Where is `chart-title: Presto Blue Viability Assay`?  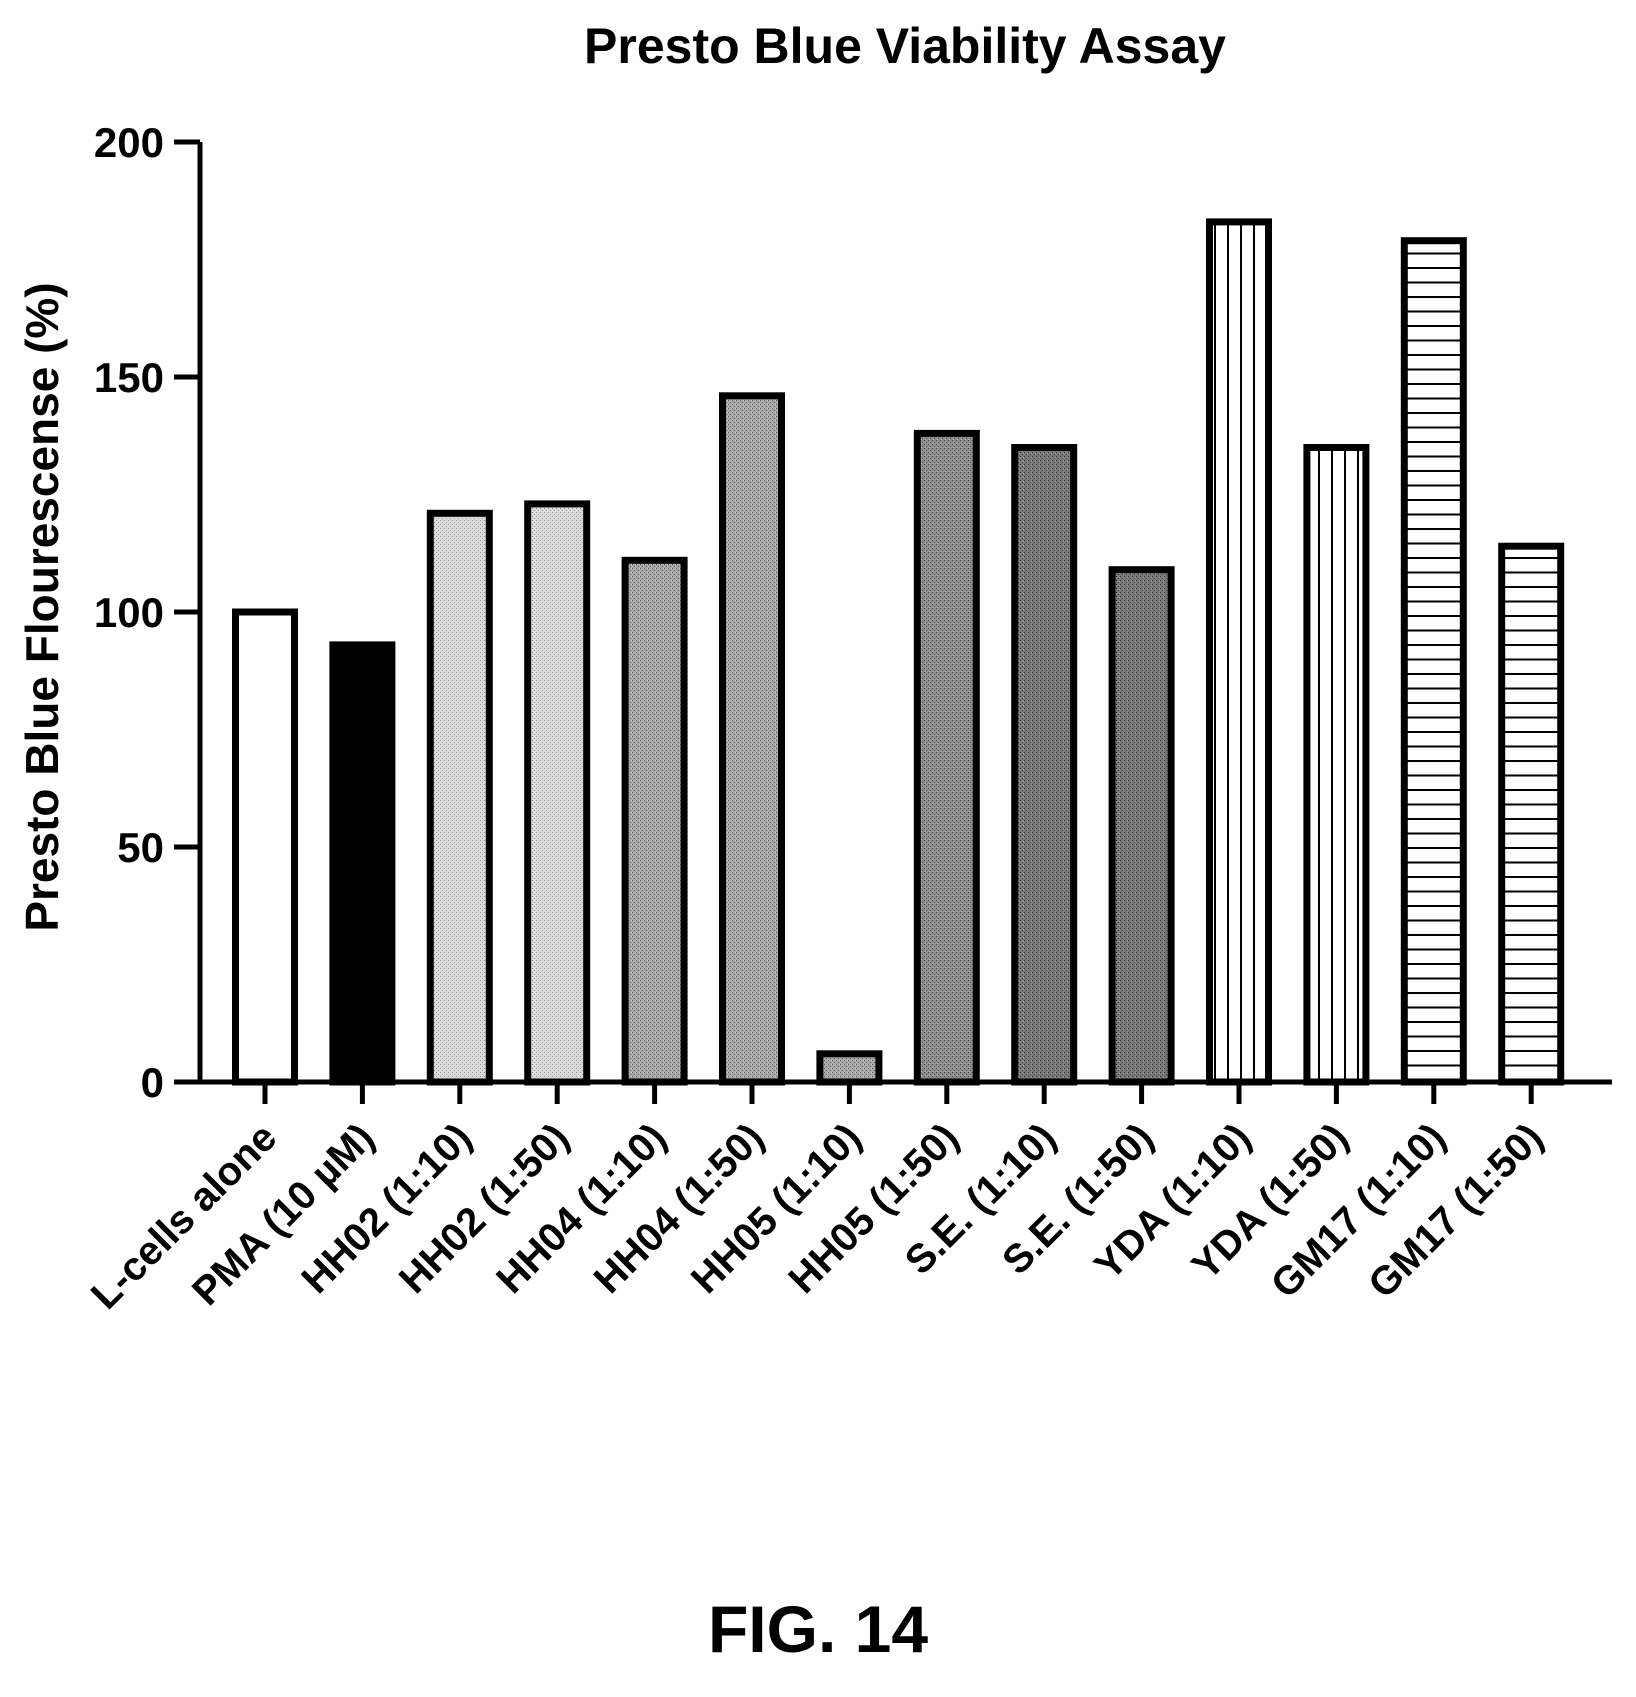
chart-title: Presto Blue Viability Assay is located at coordinates (905, 46).